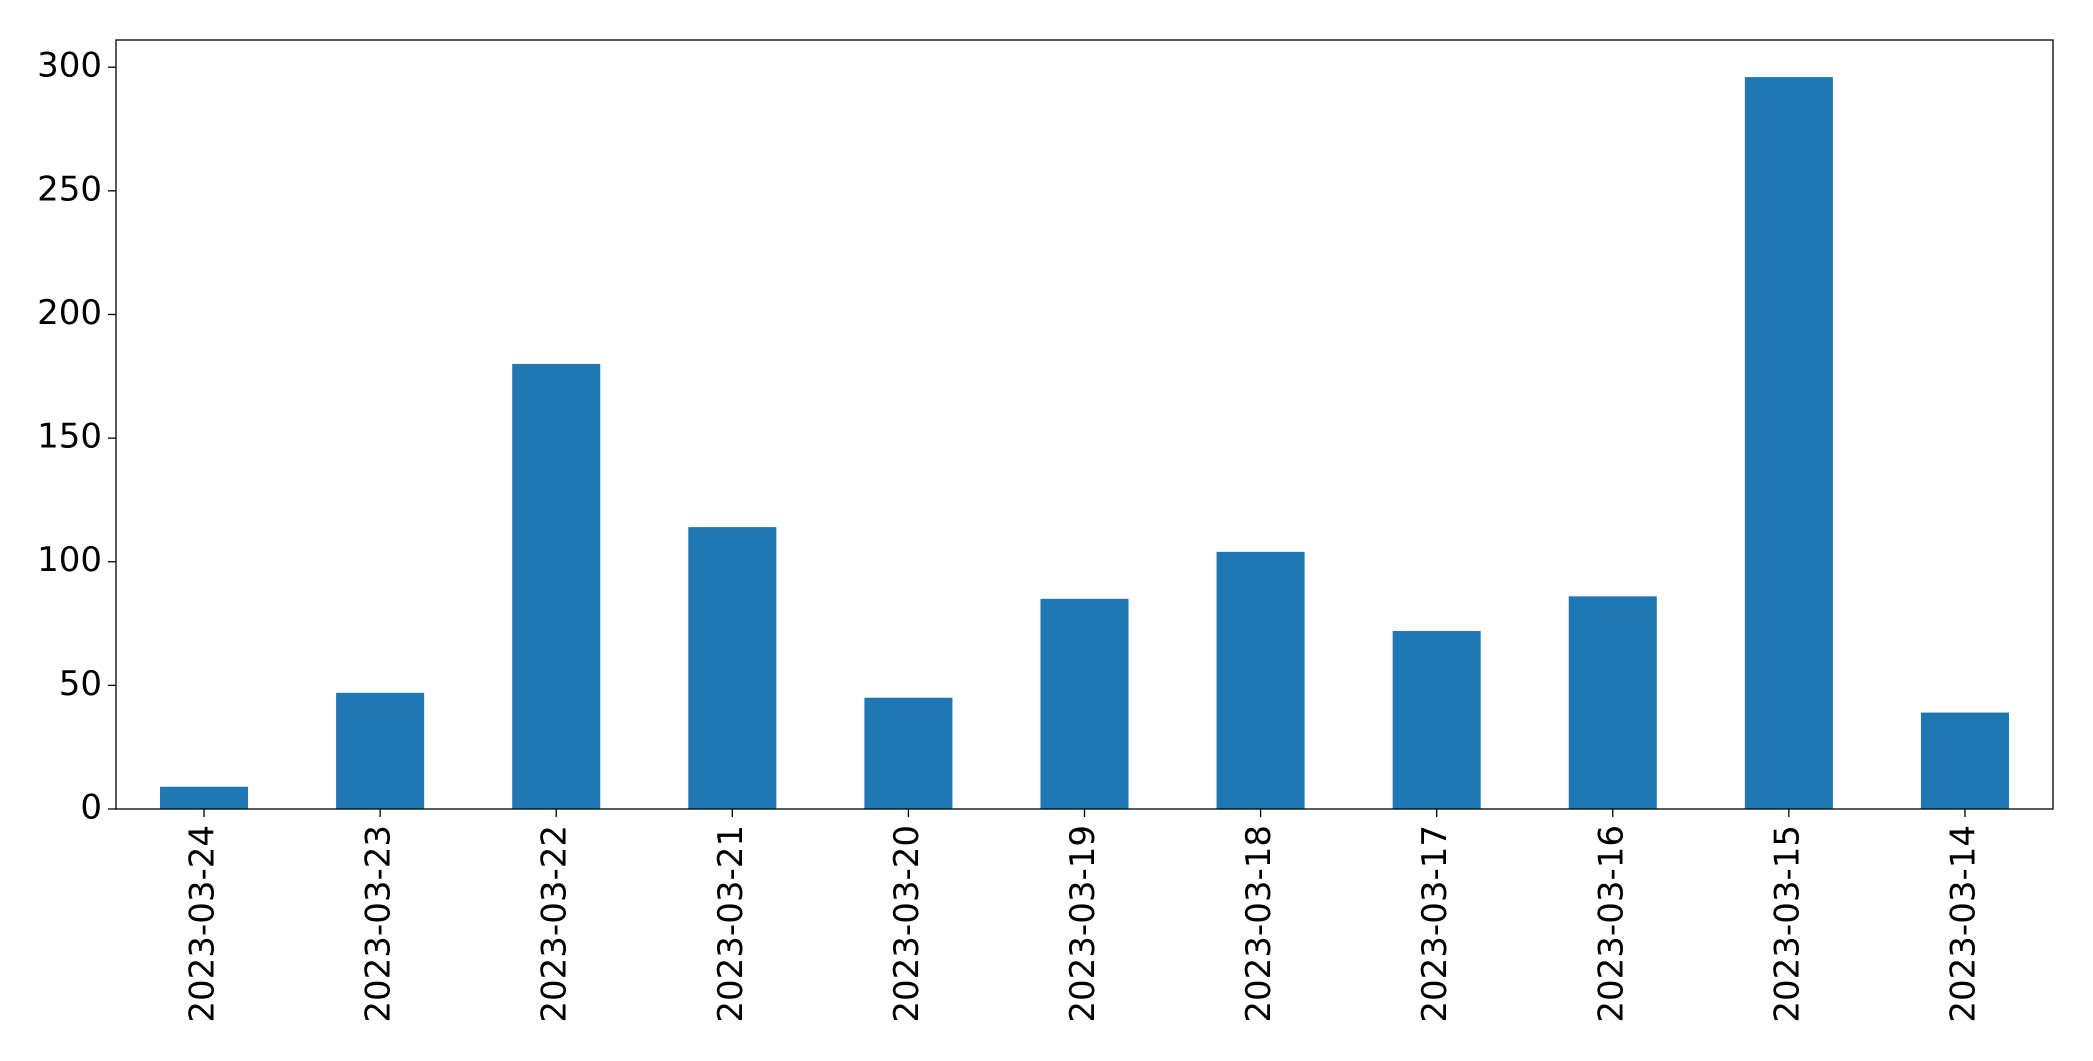  Describe the element at coordinates (1435, 924) in the screenshot. I see `x-tick-label: 2023-03-17` at that location.